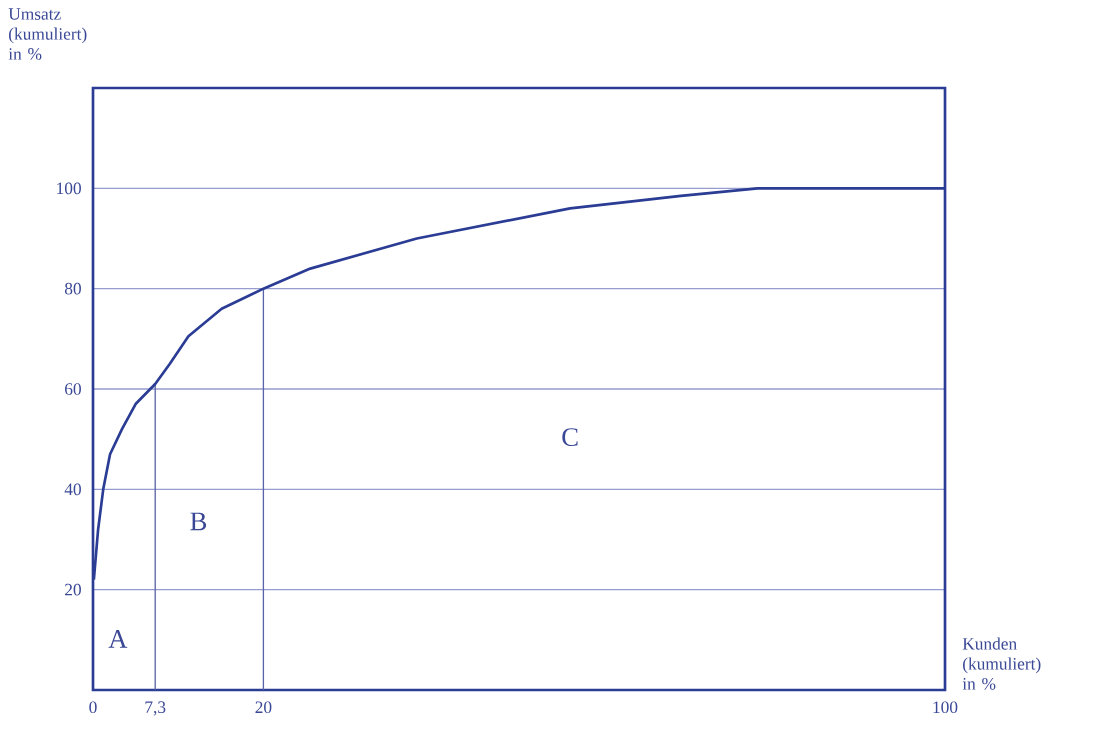 This screenshot has height=733, width=1103. What do you see at coordinates (155, 708) in the screenshot?
I see `x-tick-label: 7,3` at bounding box center [155, 708].